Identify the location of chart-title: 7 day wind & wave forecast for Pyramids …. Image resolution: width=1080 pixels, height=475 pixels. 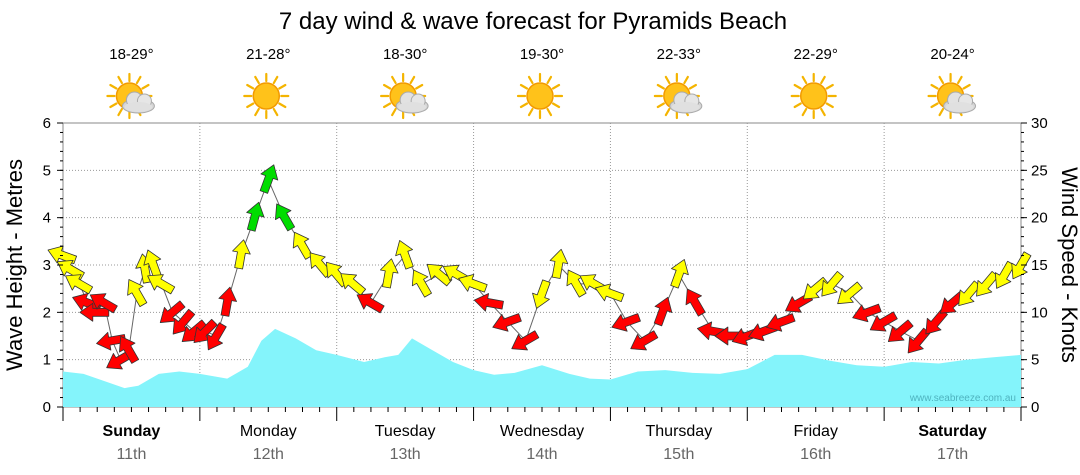
(533, 21).